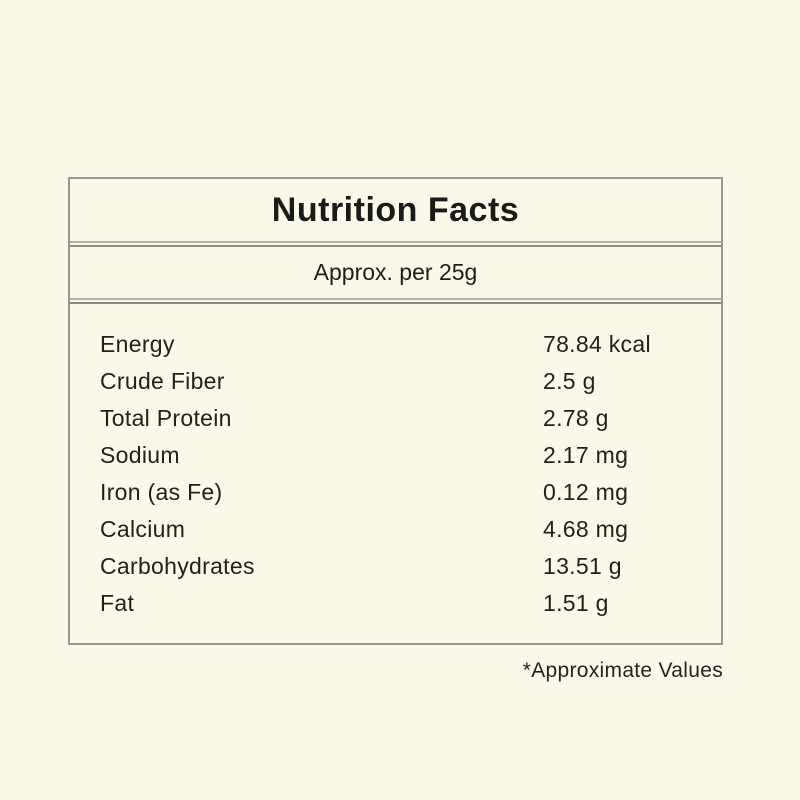  I want to click on panel-title-section: Nutrition Facts, so click(395, 210).